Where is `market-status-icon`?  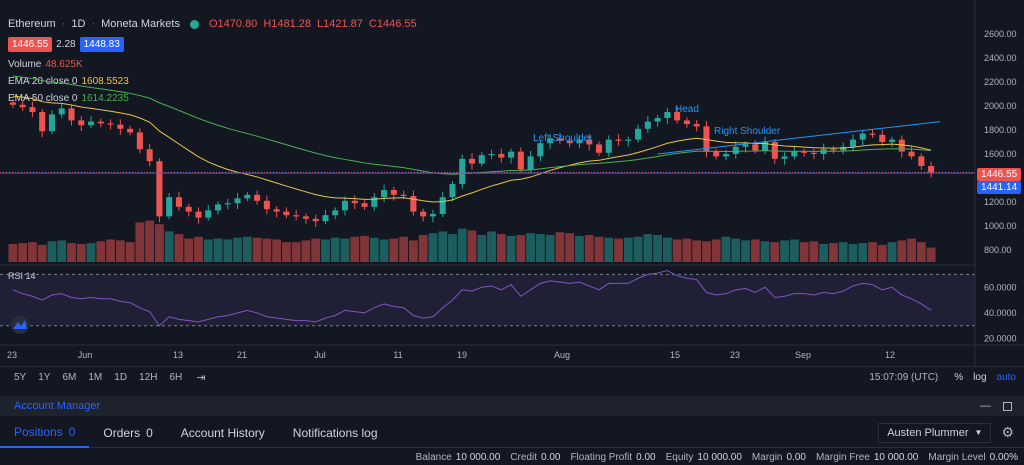 market-status-icon is located at coordinates (194, 24).